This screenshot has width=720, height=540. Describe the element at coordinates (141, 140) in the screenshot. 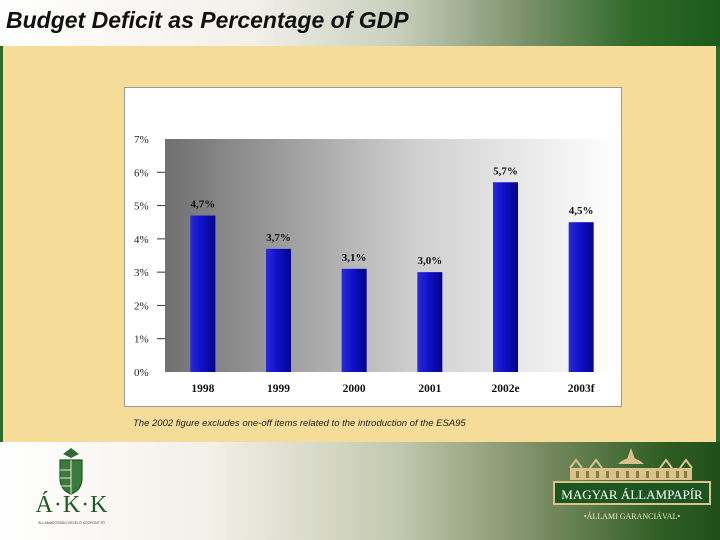

I see `y-tick-label: 7%` at that location.